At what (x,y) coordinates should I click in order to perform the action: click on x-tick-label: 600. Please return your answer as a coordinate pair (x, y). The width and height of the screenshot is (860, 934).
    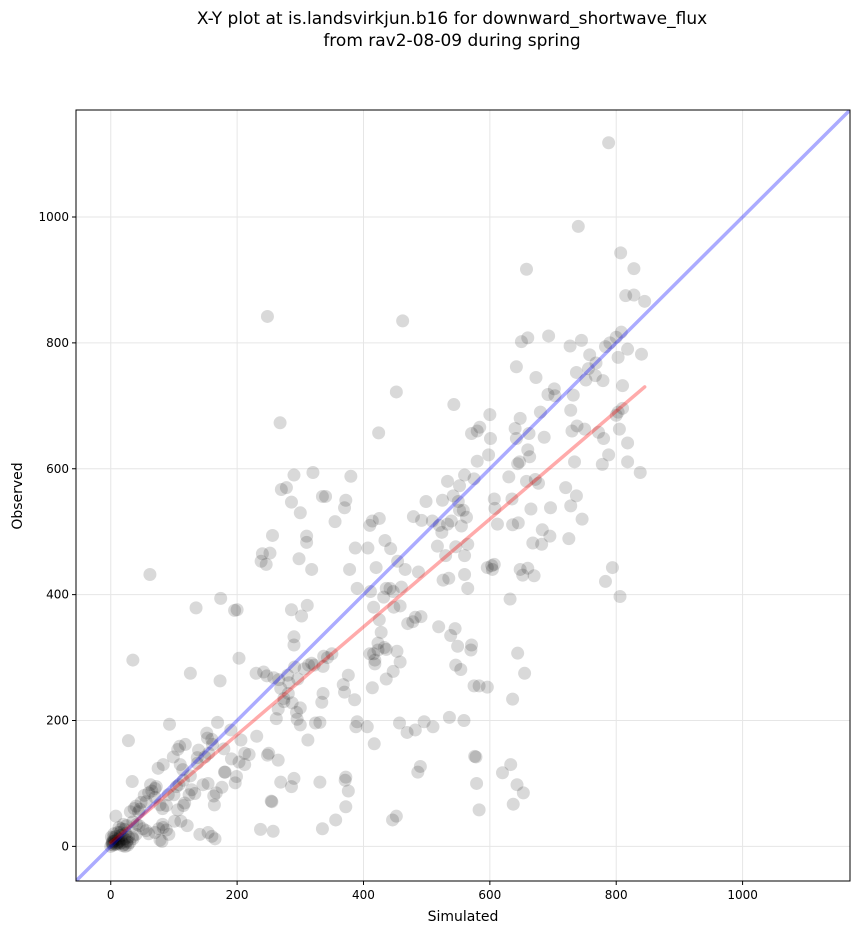
    Looking at the image, I should click on (489, 895).